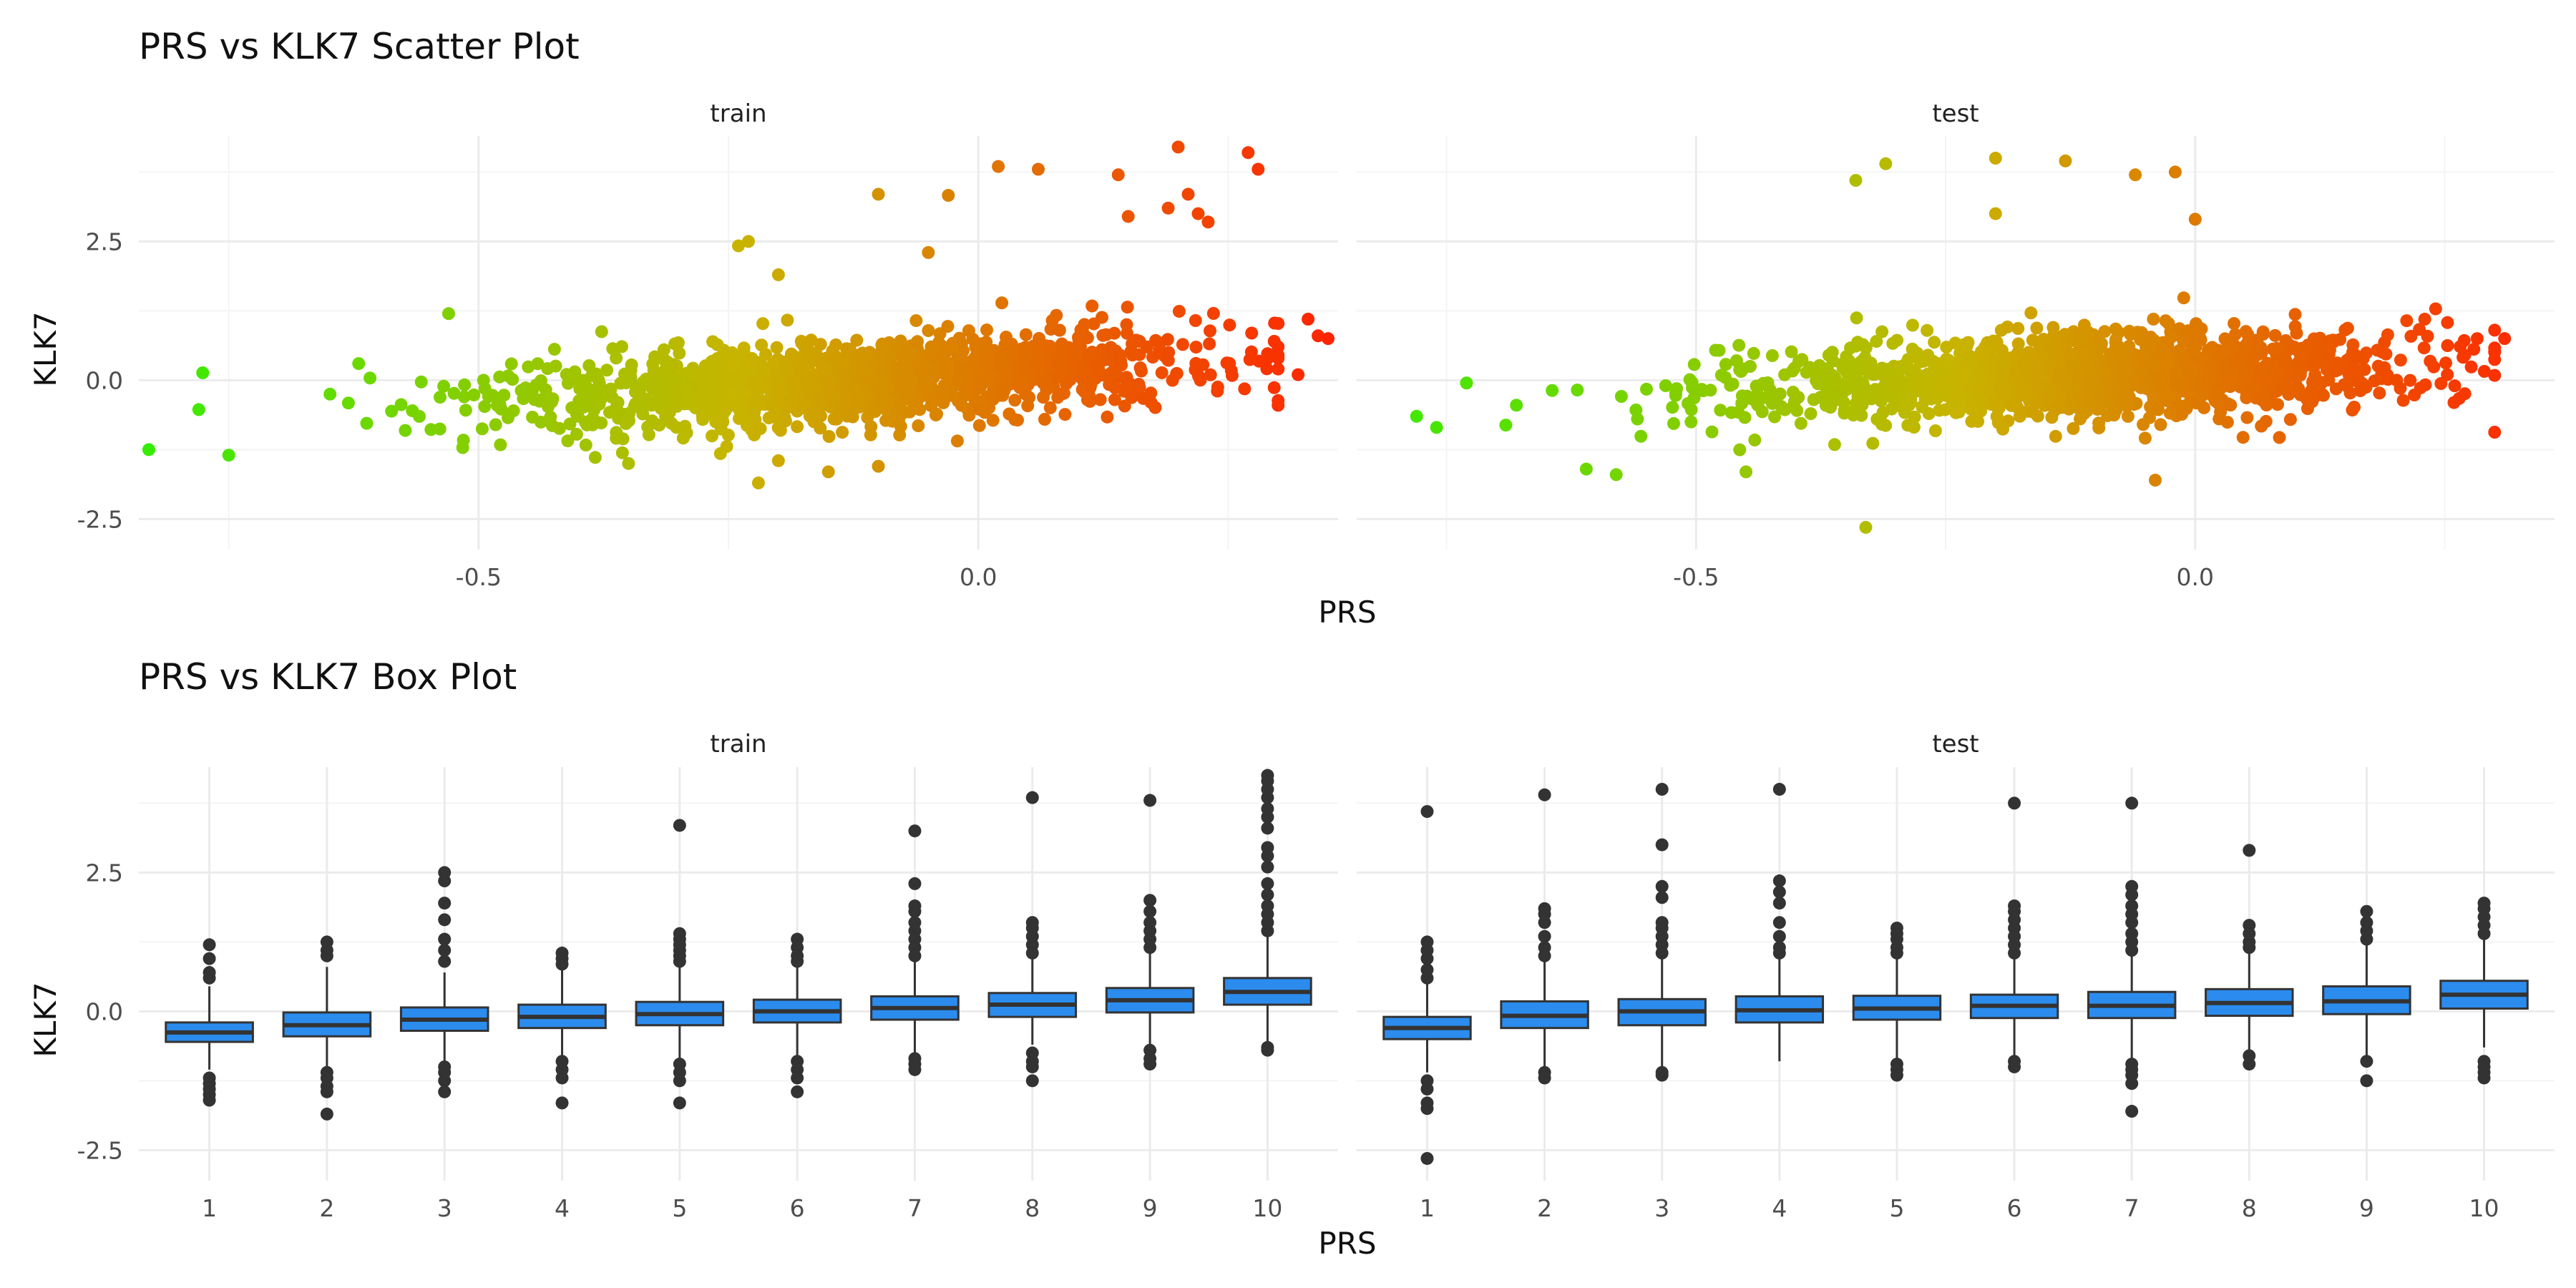  I want to click on y-tick-label: 2.5, so click(104, 873).